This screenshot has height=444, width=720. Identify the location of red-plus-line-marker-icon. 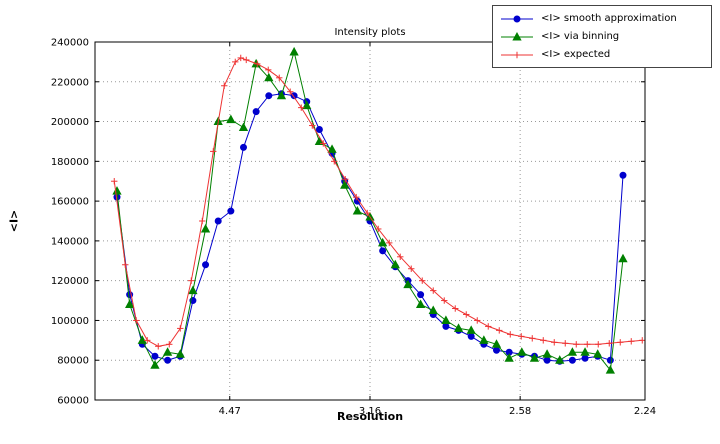
(517, 54).